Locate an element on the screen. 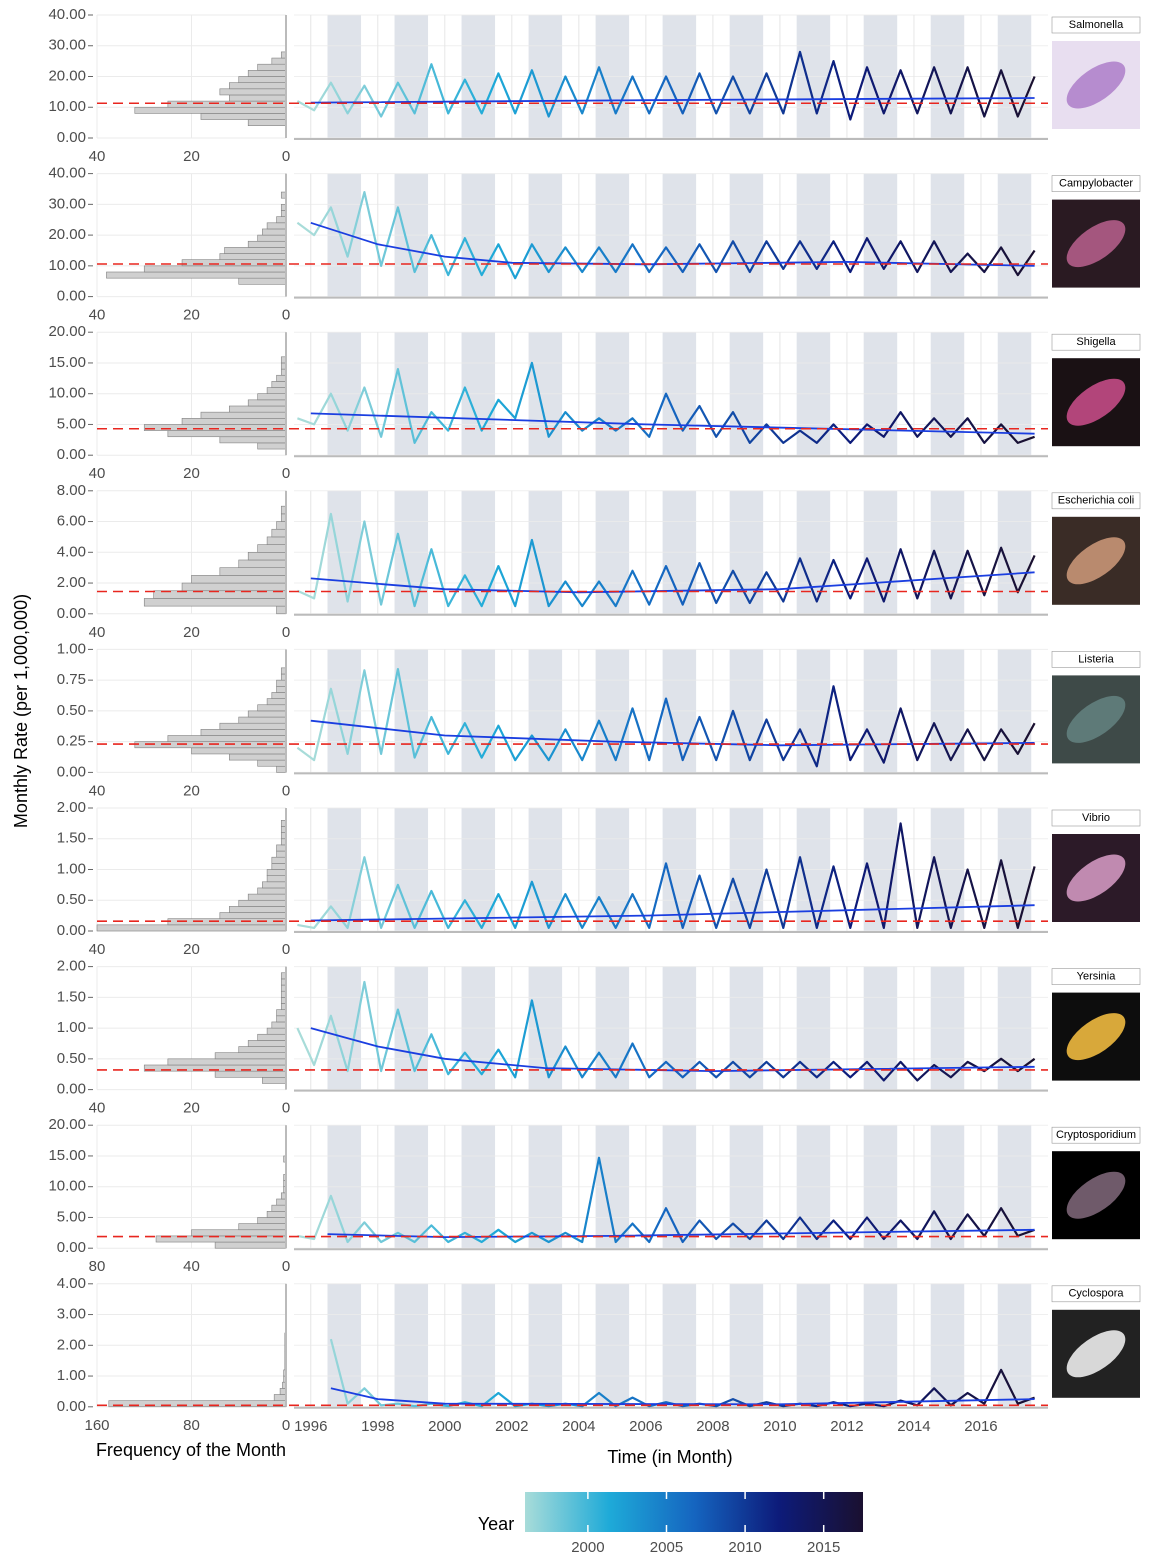  hist-tick-label: 160 is located at coordinates (96, 1425).